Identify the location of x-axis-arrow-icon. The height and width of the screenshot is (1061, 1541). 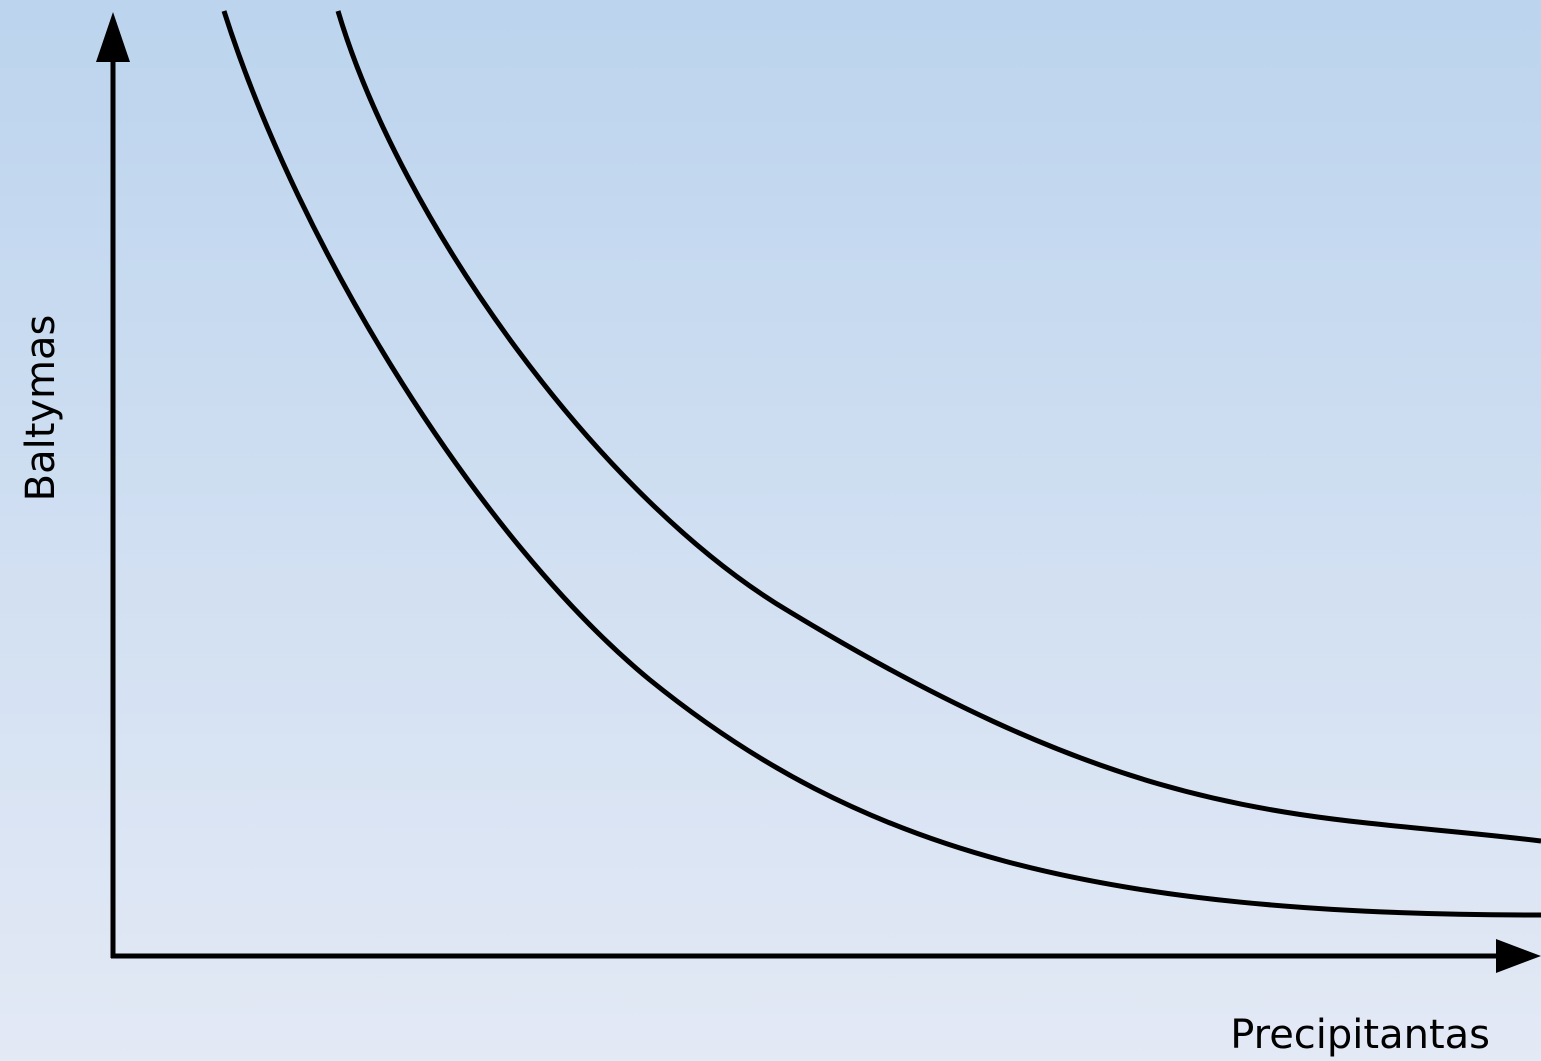
(1518, 956).